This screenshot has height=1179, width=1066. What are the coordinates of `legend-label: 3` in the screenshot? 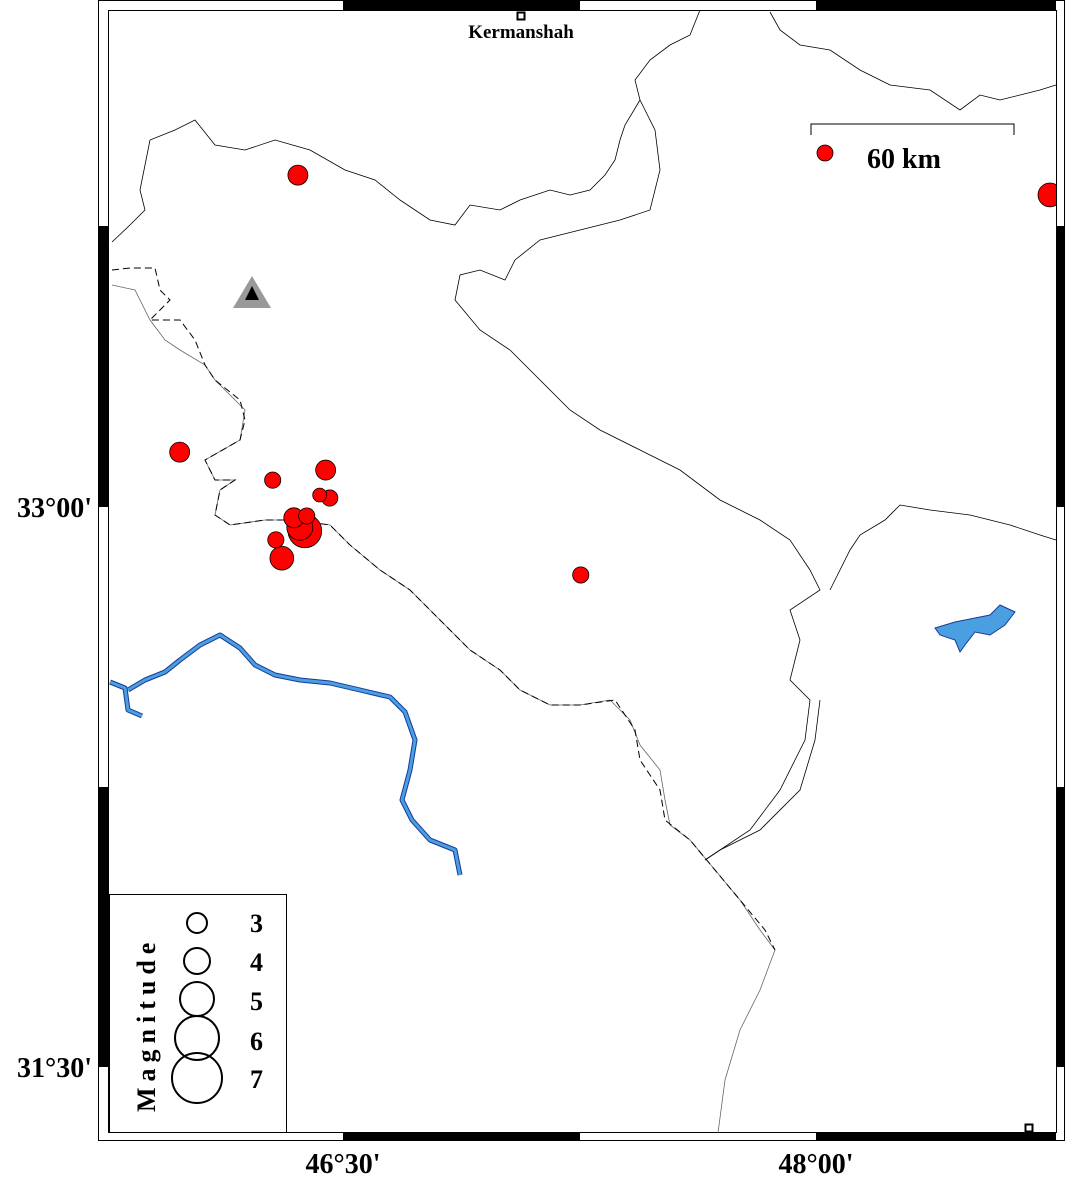 It's located at (256, 923).